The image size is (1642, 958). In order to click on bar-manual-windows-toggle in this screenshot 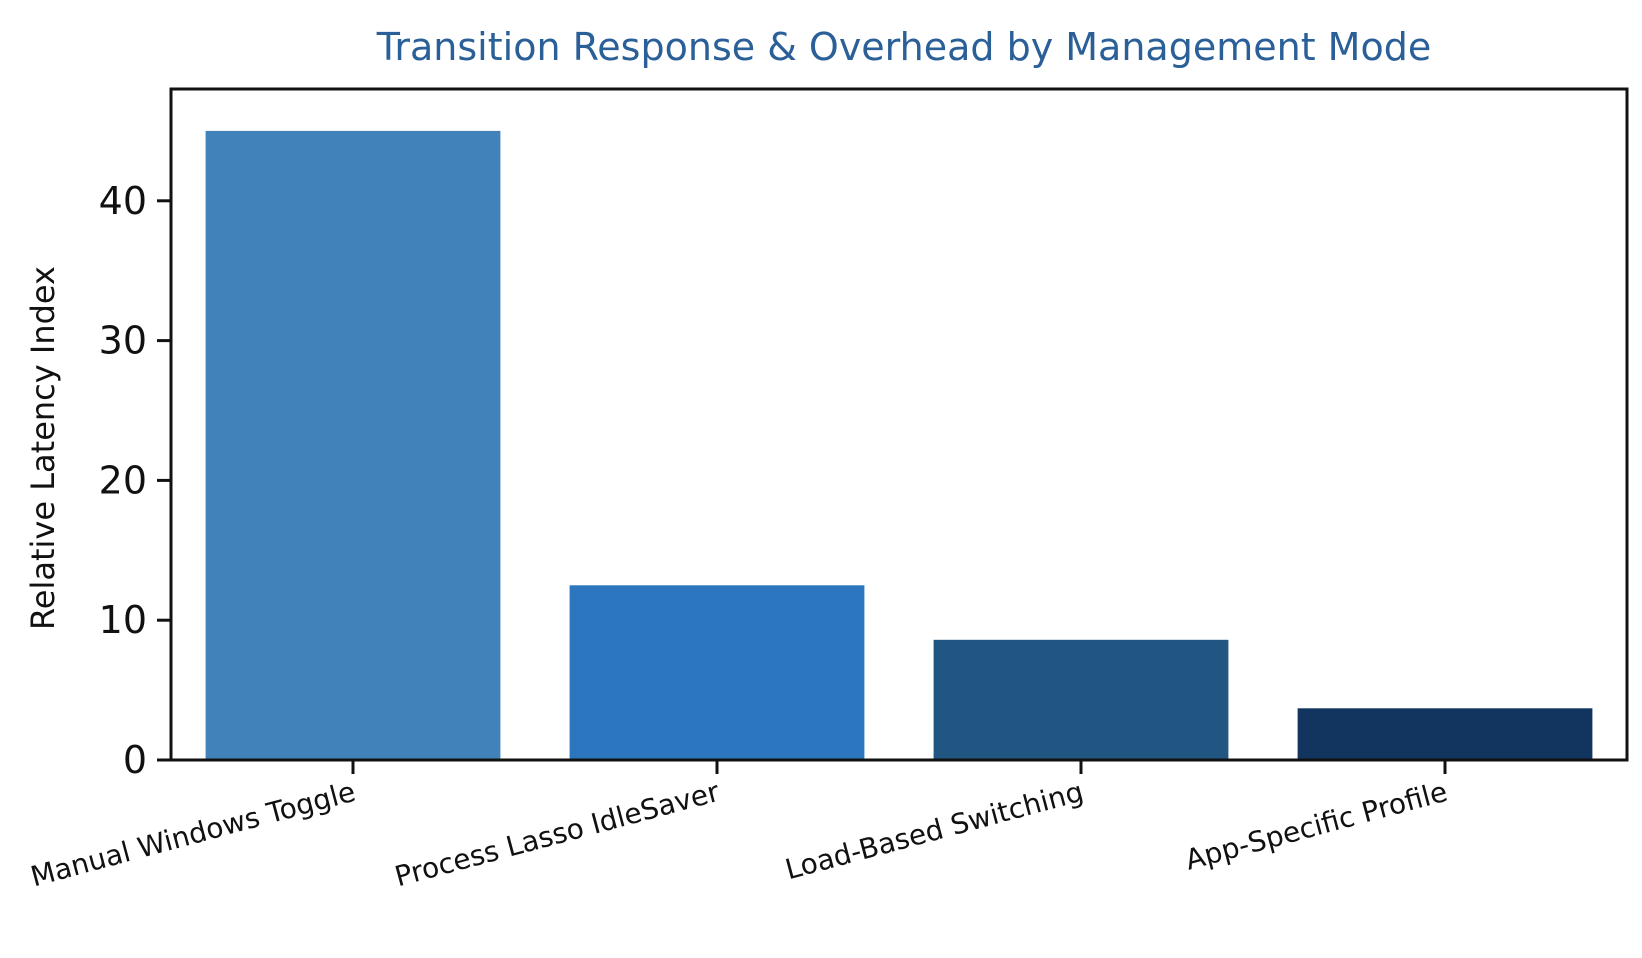, I will do `click(353, 445)`.